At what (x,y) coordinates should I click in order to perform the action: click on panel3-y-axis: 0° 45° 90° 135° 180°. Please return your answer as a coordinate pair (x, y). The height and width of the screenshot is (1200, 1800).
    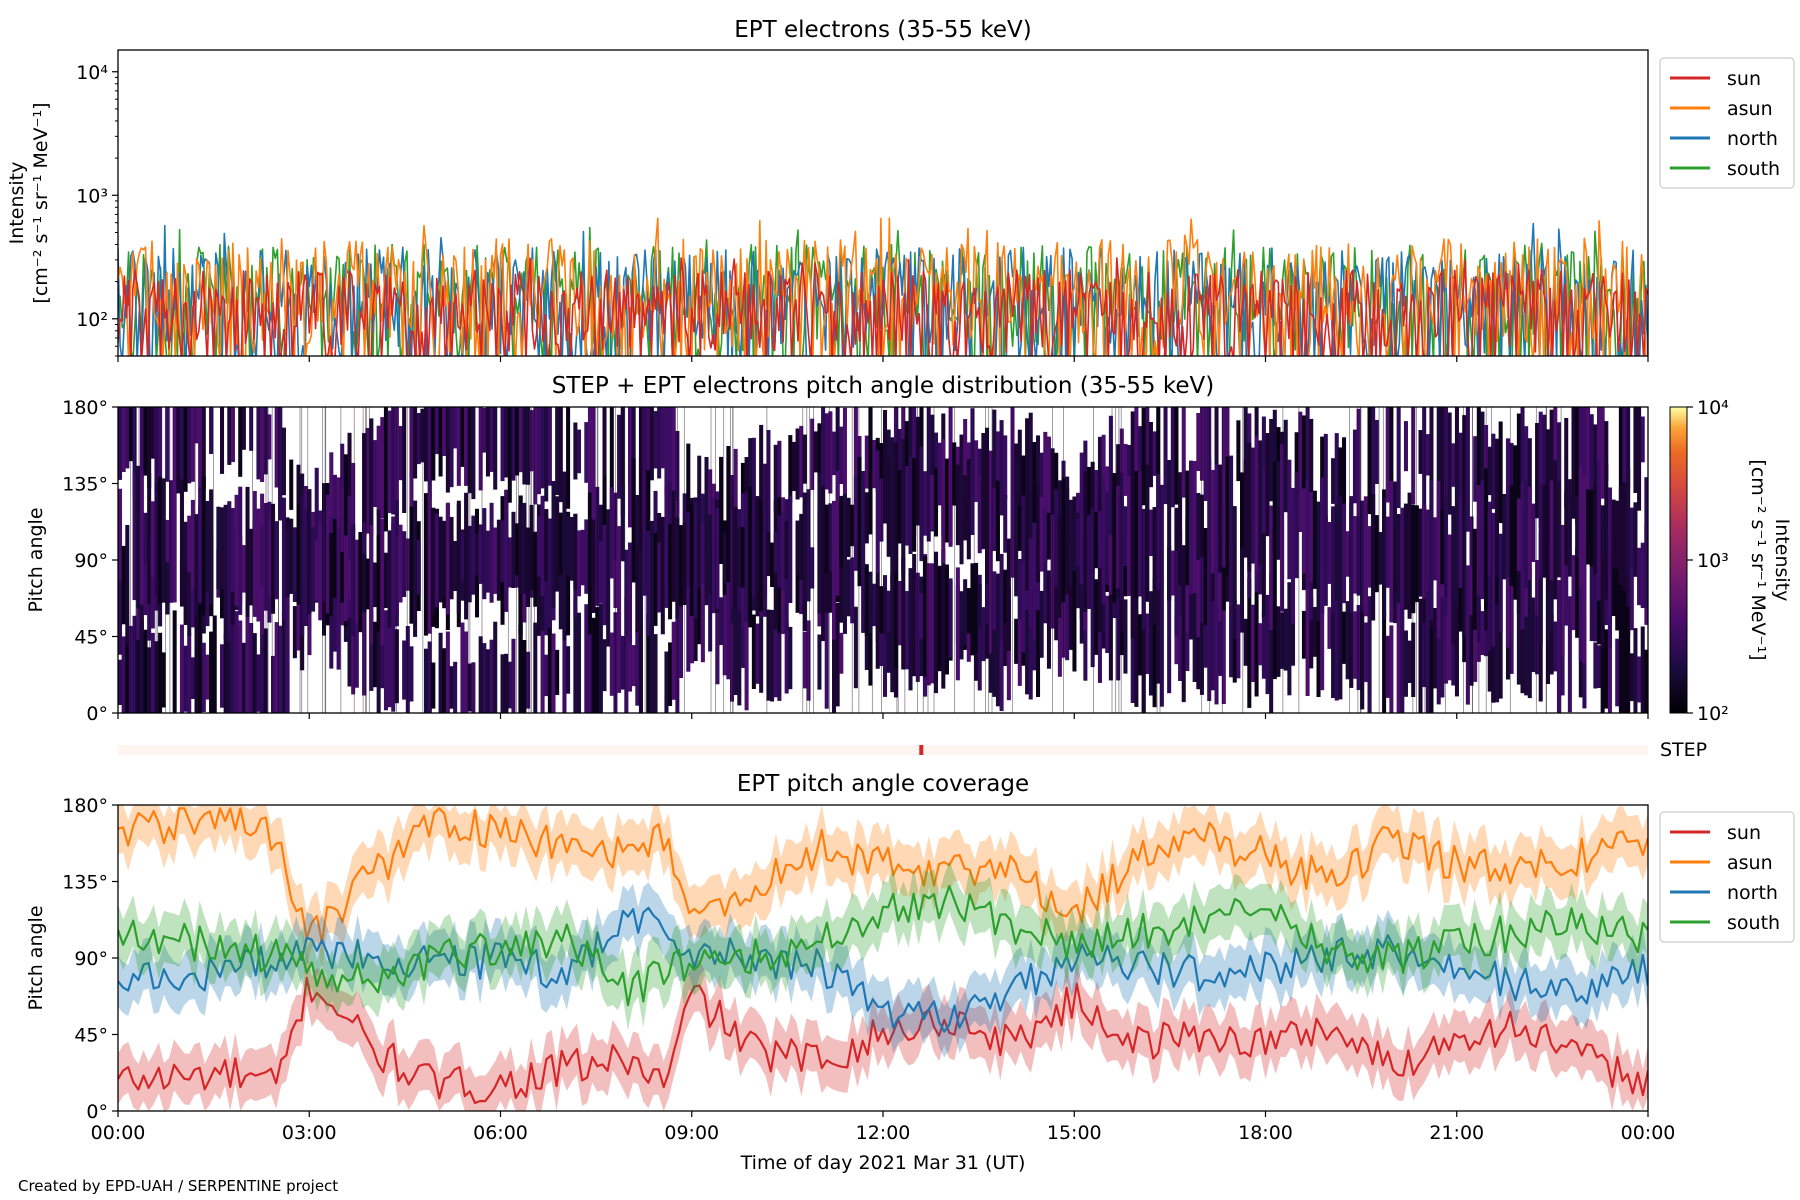
    Looking at the image, I should click on (90, 959).